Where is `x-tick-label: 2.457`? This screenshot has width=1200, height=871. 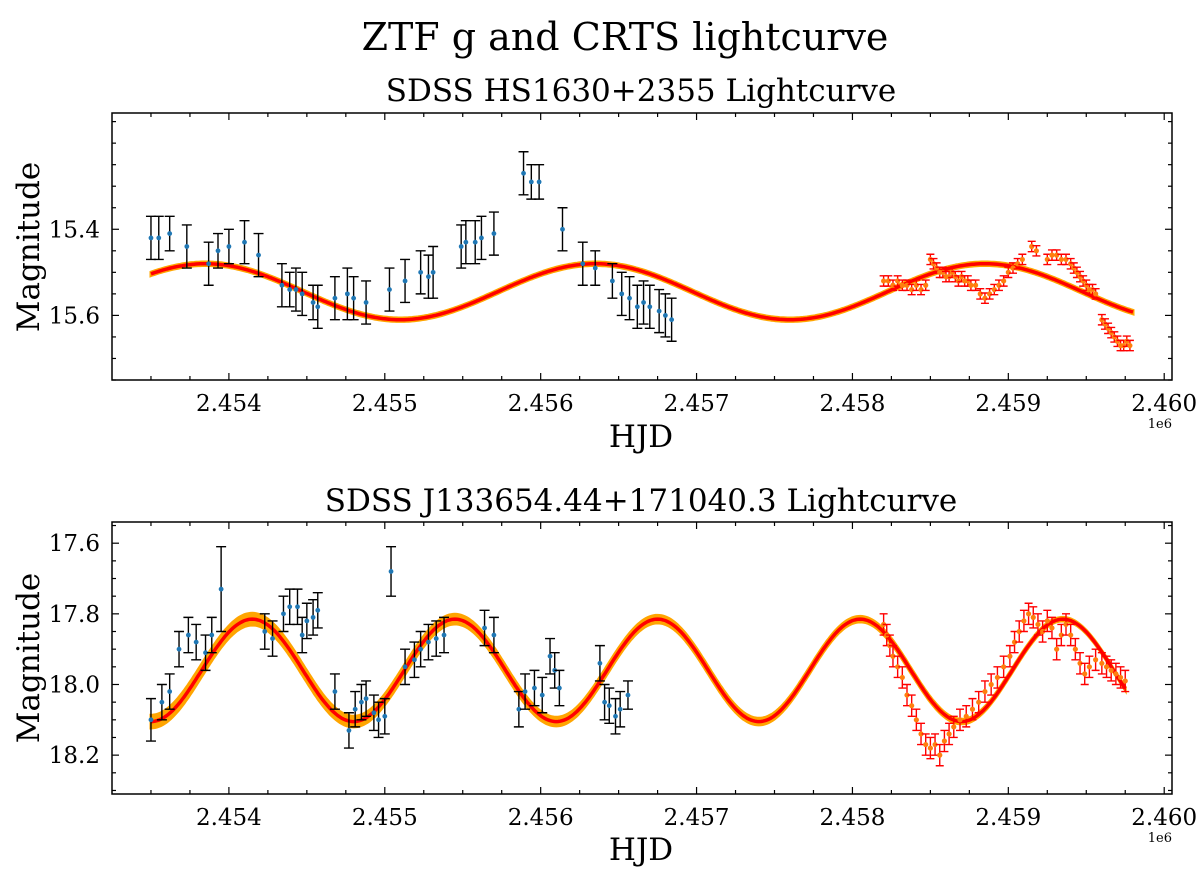
x-tick-label: 2.457 is located at coordinates (697, 404).